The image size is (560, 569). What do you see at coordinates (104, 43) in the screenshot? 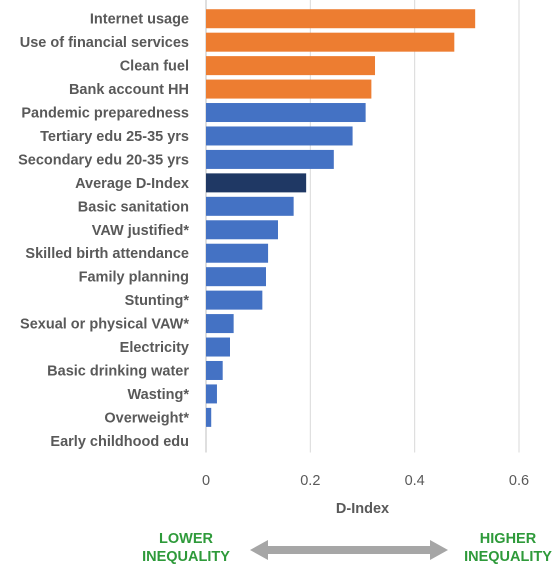
I see `category-label: Use of financial services` at bounding box center [104, 43].